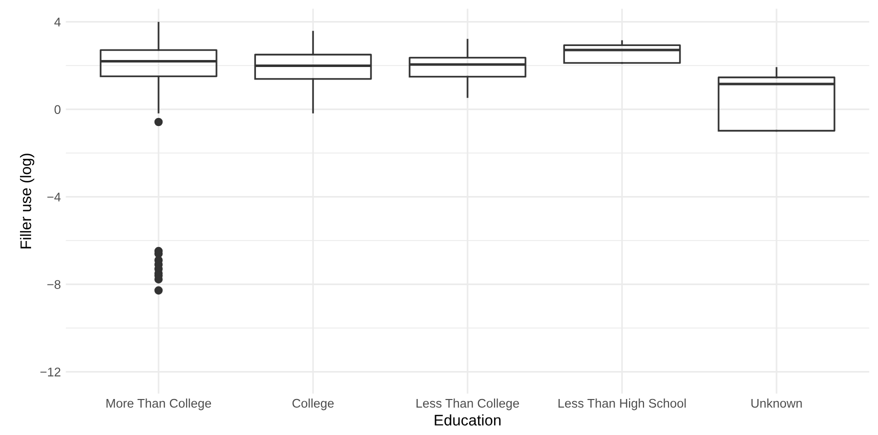  I want to click on x-tick-label: Less Than College, so click(467, 404).